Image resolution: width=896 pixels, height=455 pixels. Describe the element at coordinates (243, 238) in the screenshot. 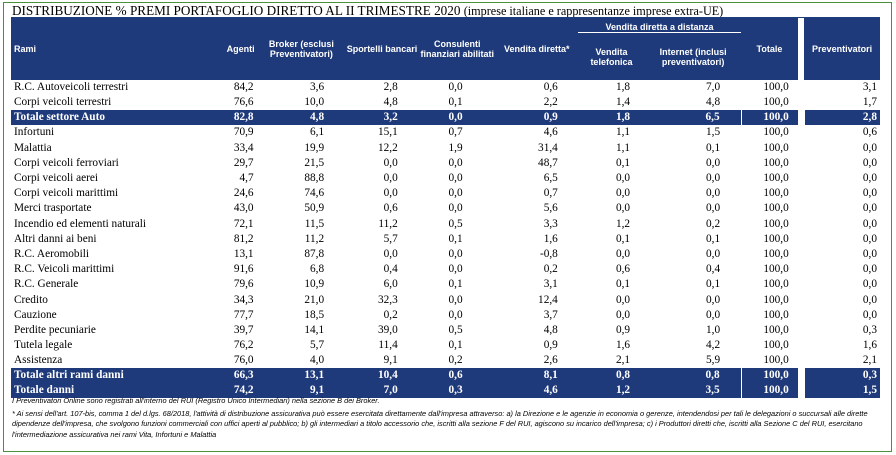

I see `cell-agenti: 81,2` at that location.